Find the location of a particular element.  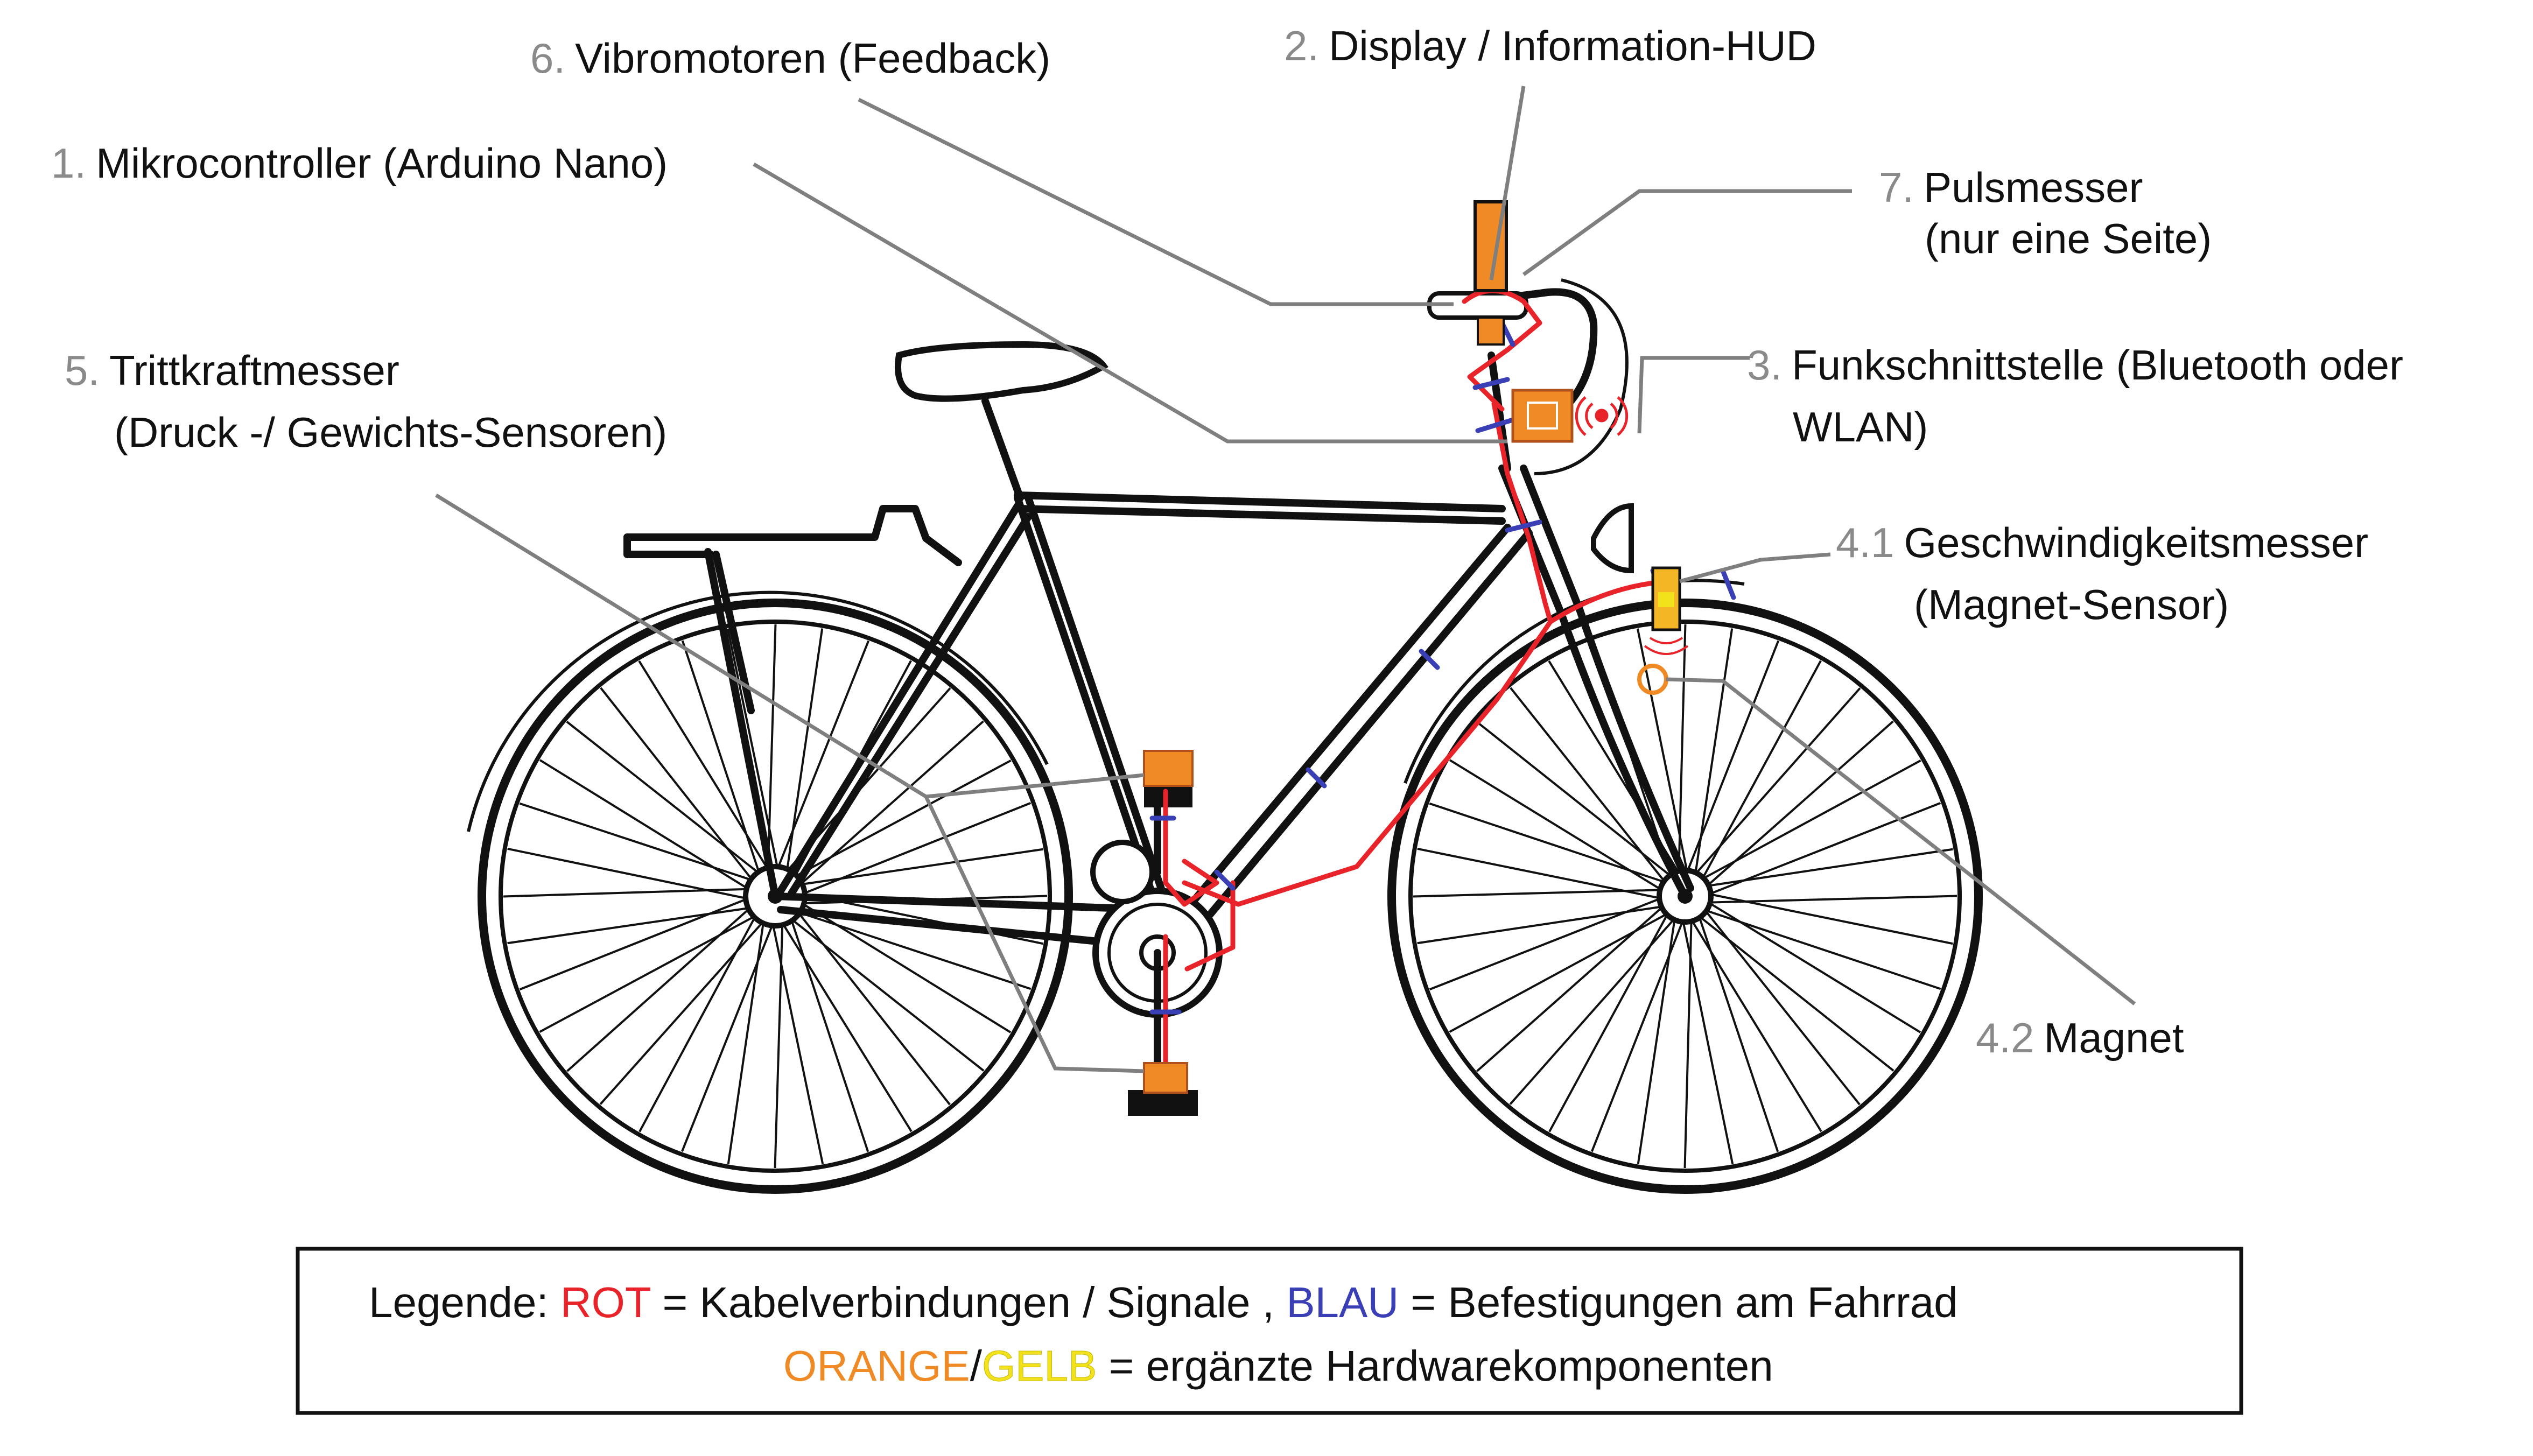

legend-orange: ORANGE is located at coordinates (876, 1366).